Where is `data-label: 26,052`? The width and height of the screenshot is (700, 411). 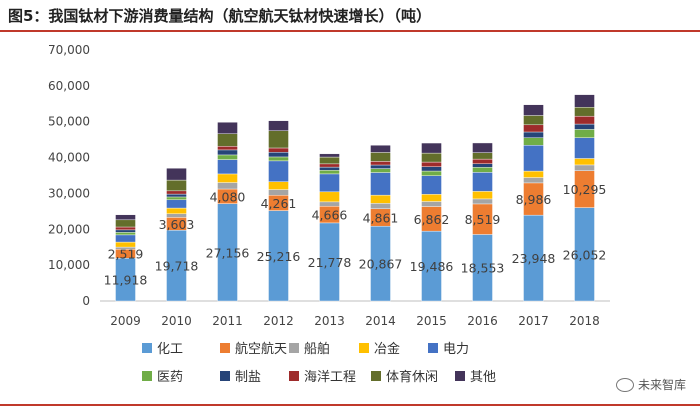 data-label: 26,052 is located at coordinates (585, 254).